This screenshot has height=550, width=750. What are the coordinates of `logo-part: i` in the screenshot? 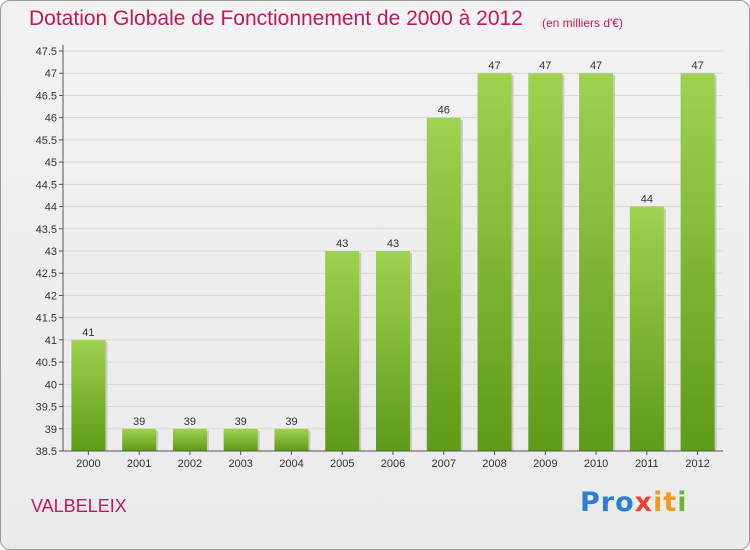 It's located at (682, 502).